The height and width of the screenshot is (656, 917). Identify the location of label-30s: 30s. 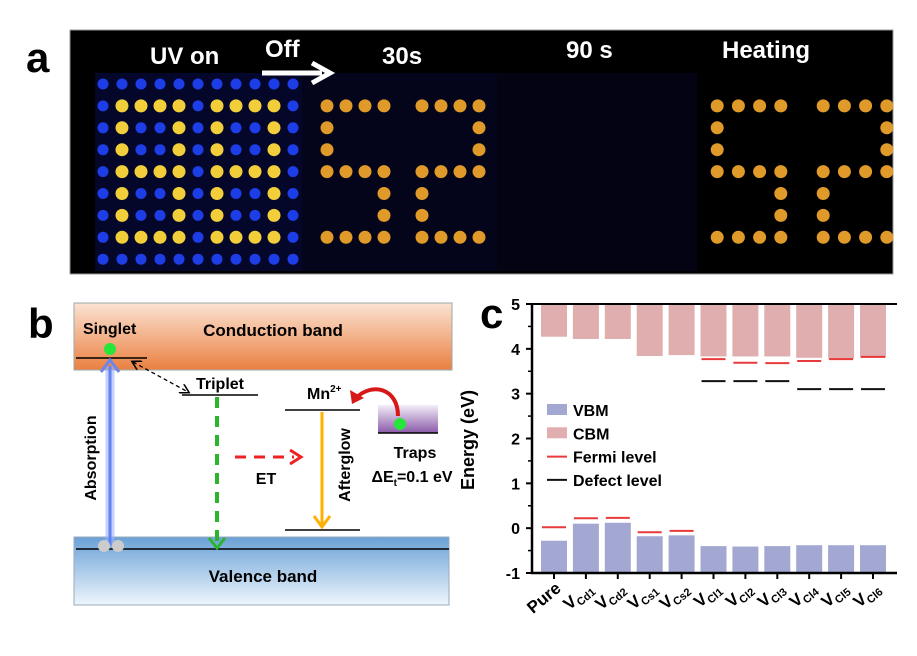
(402, 56).